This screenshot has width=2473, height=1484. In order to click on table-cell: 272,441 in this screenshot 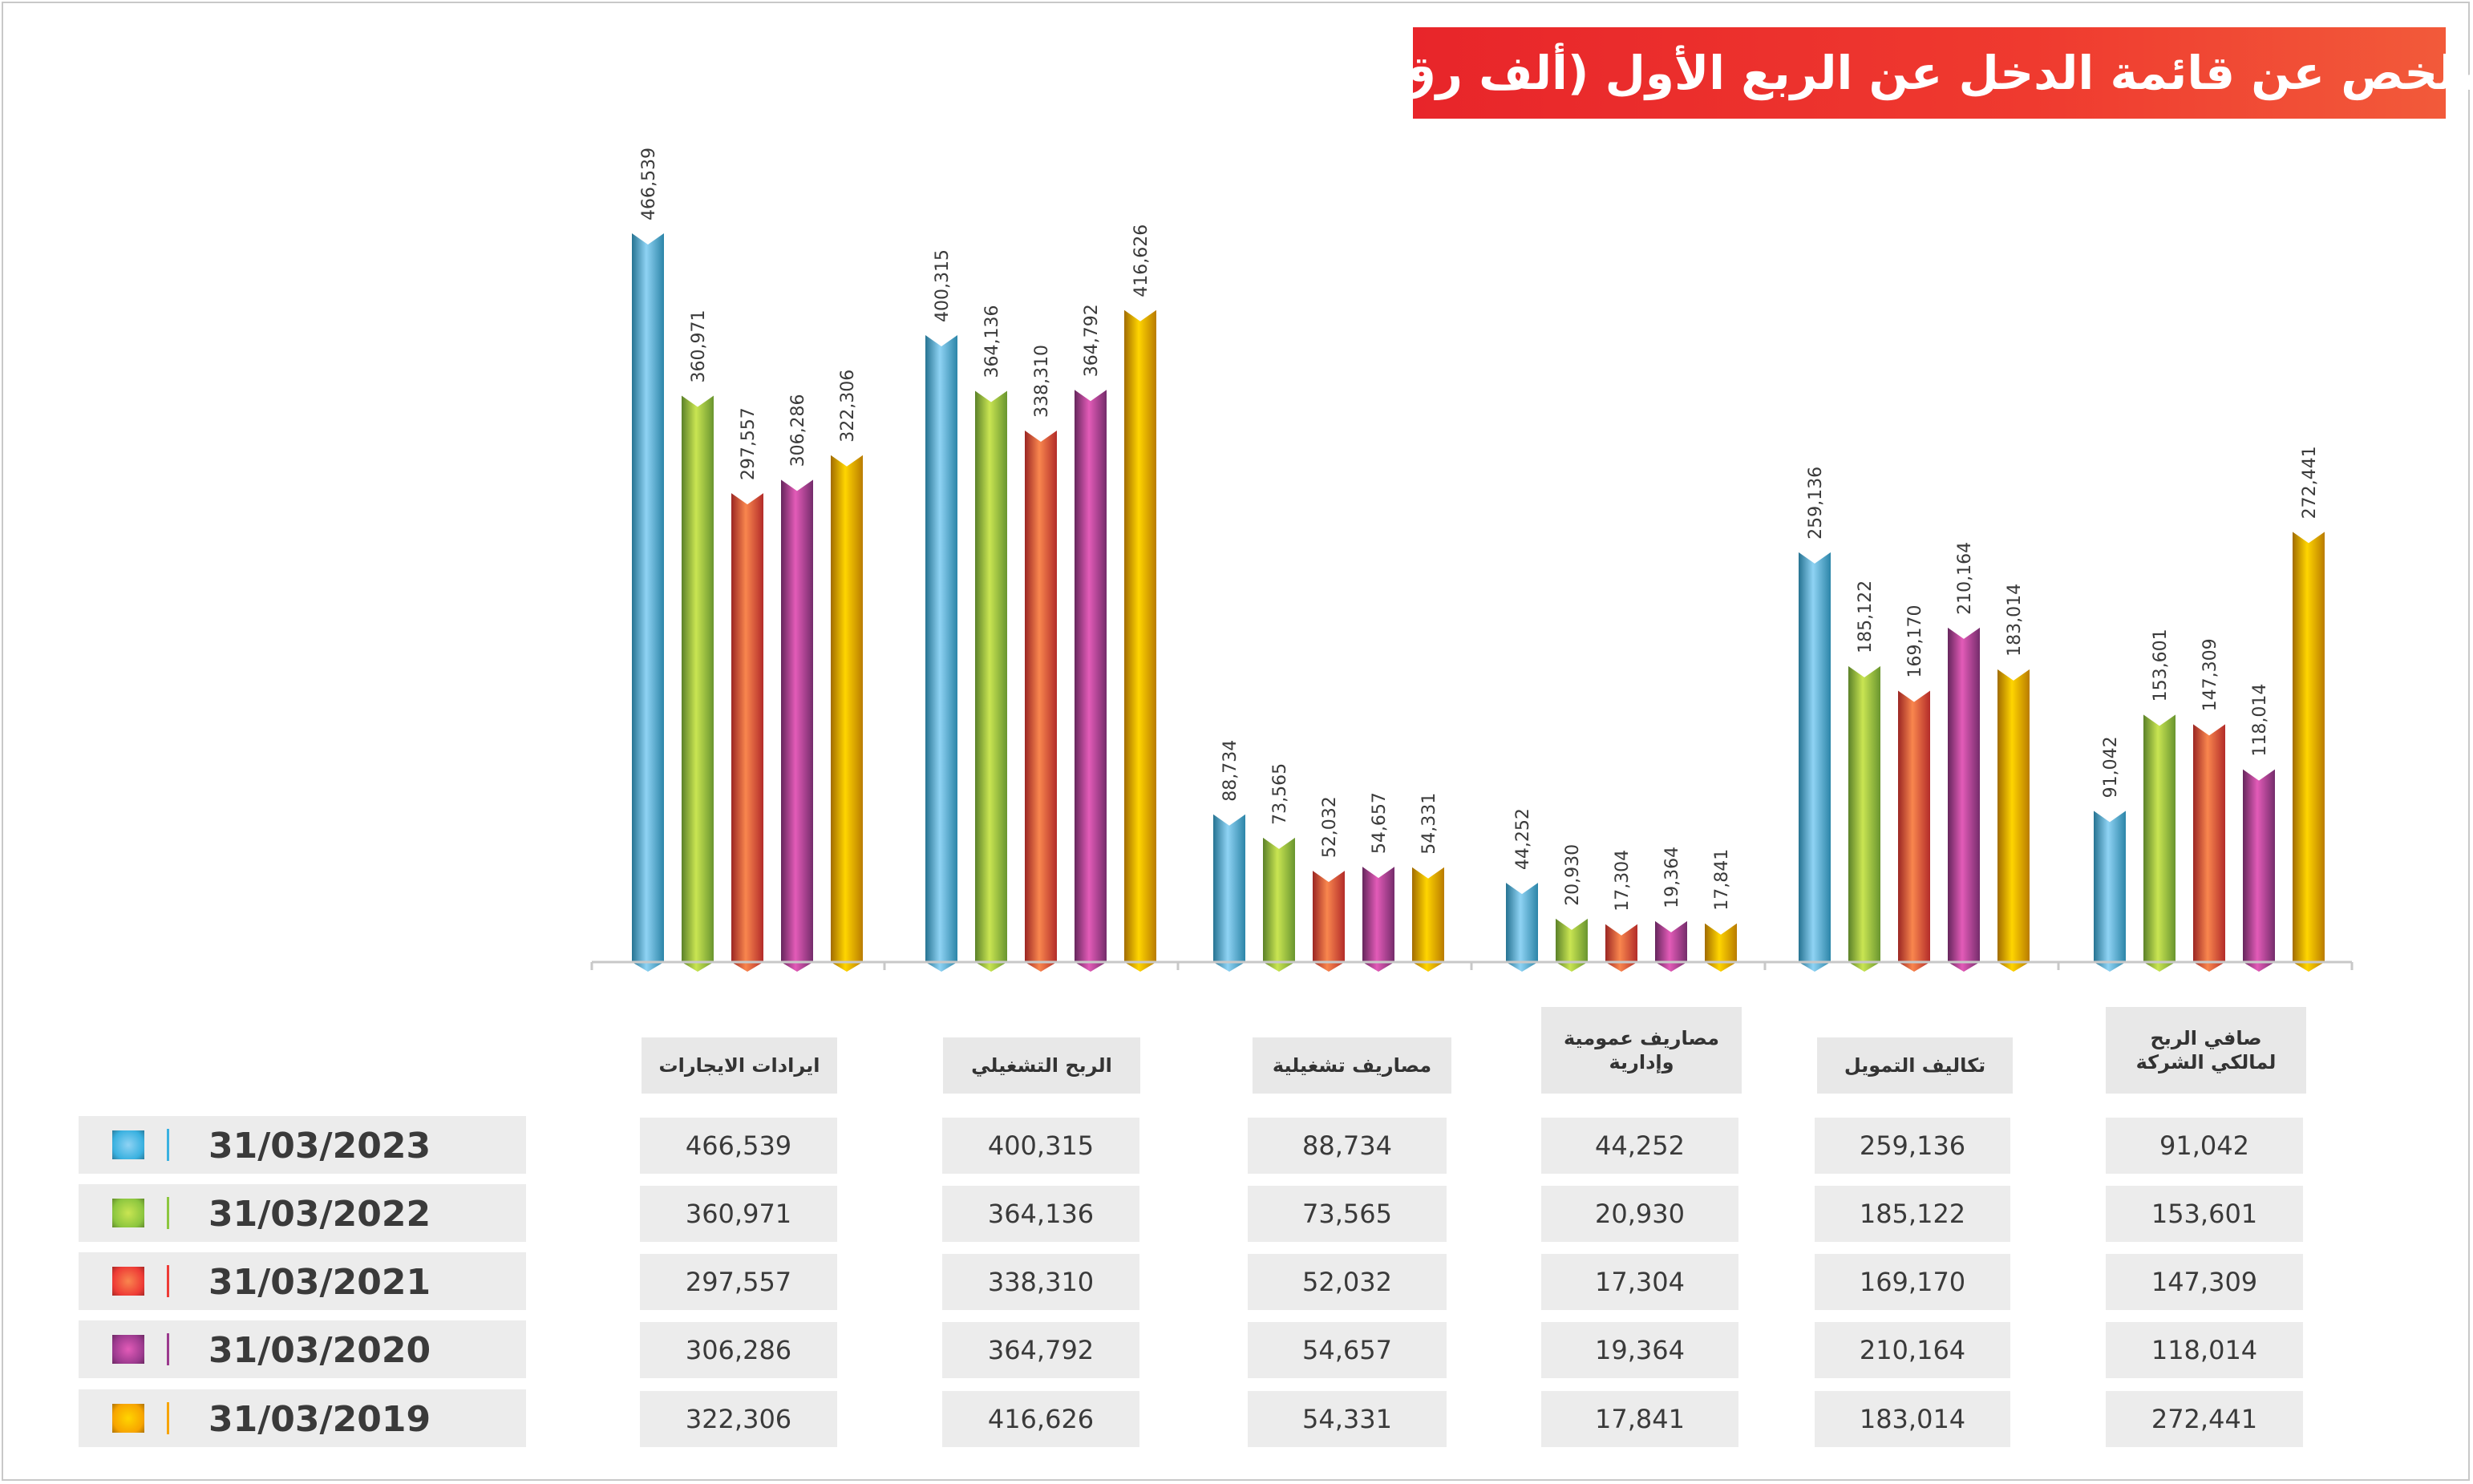, I will do `click(2204, 1419)`.